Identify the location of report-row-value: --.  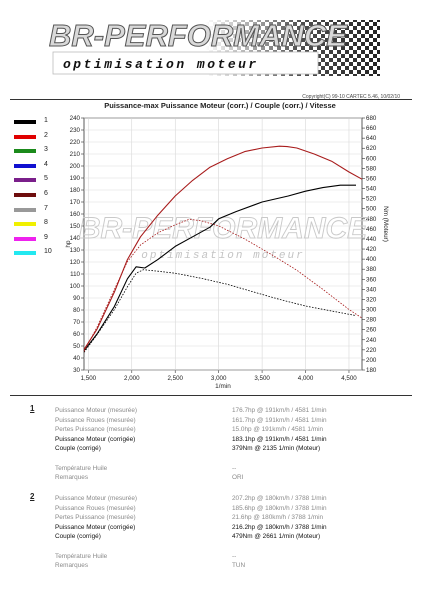
(234, 556).